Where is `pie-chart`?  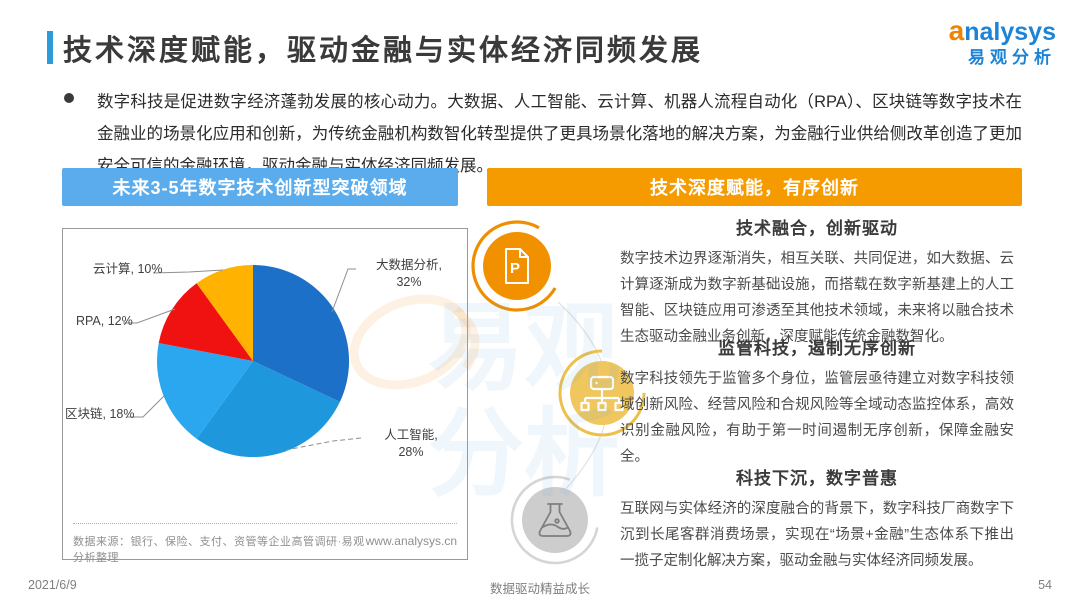
pie-chart is located at coordinates (242, 361).